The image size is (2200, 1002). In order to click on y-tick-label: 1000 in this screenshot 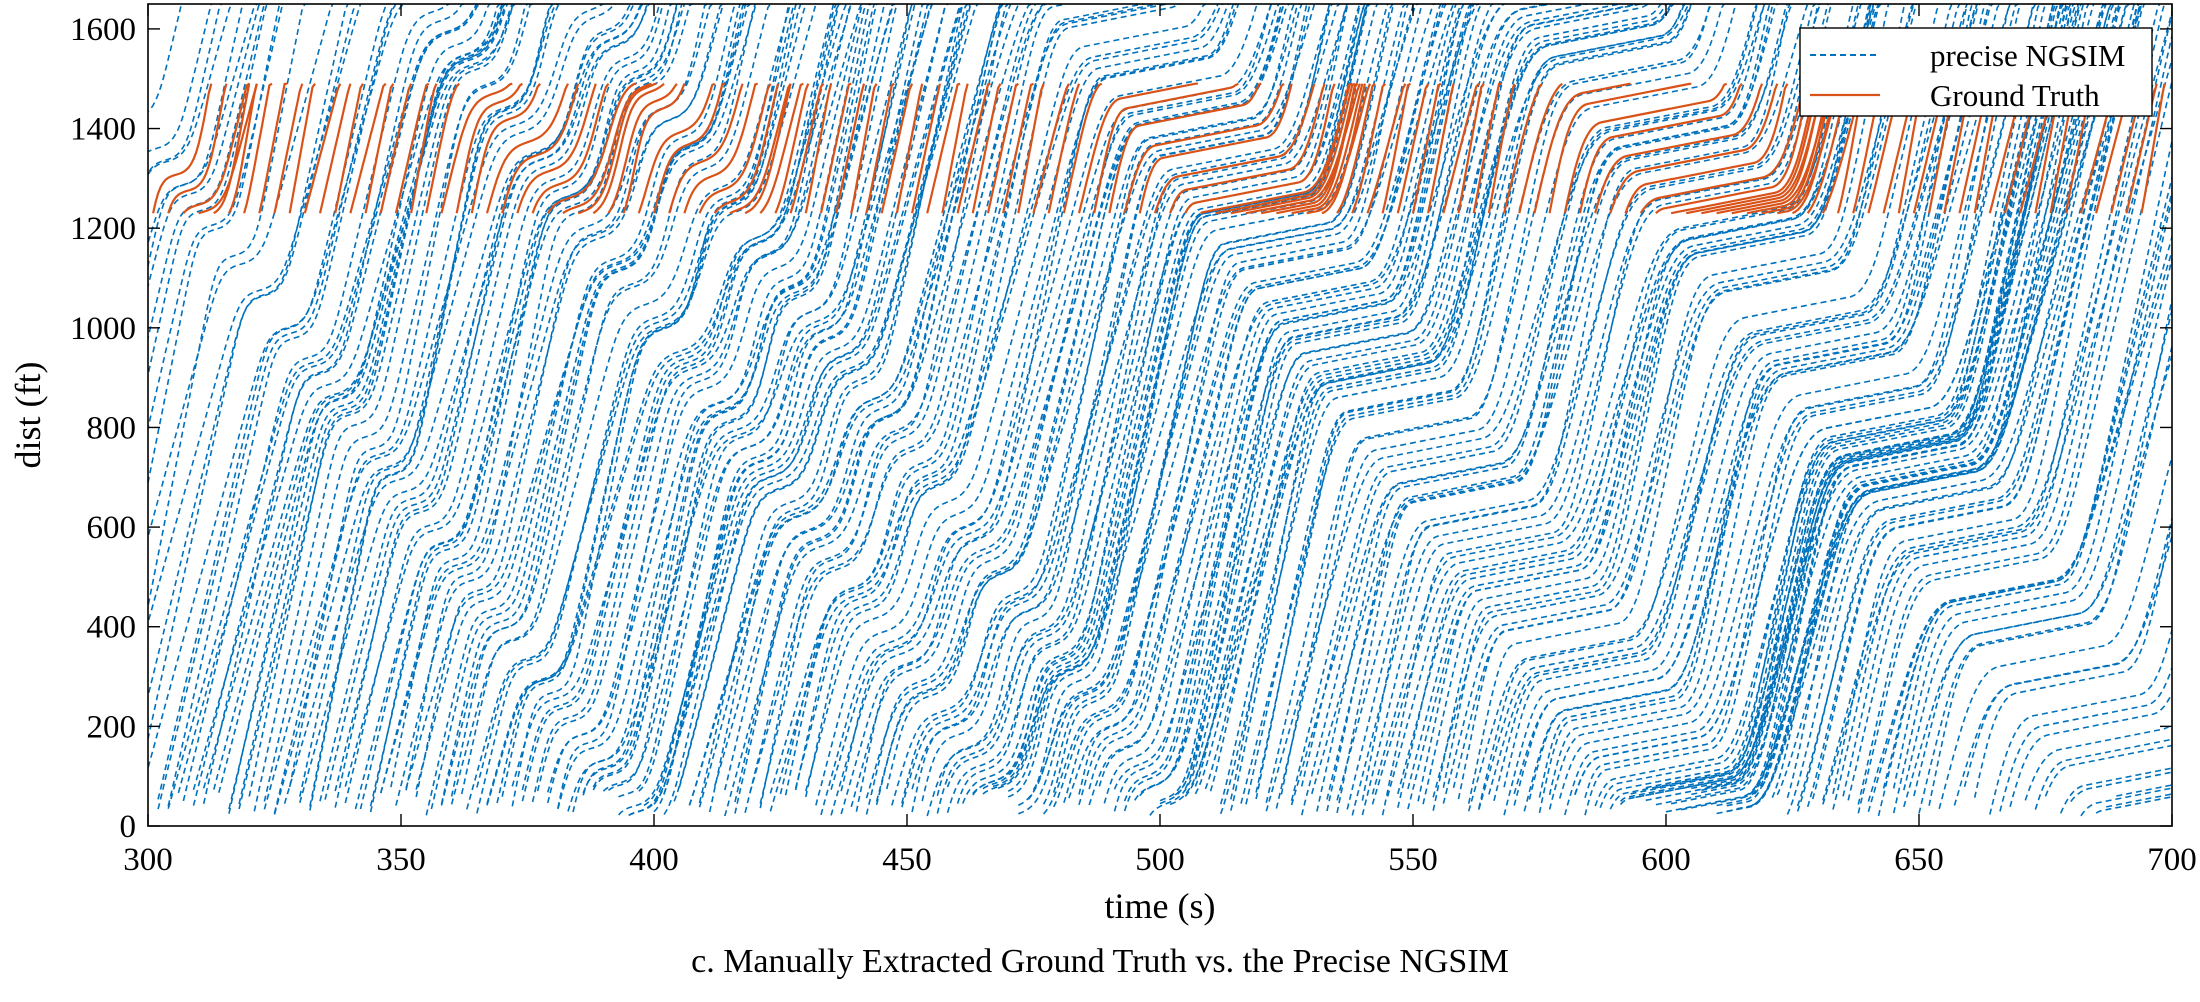, I will do `click(103, 329)`.